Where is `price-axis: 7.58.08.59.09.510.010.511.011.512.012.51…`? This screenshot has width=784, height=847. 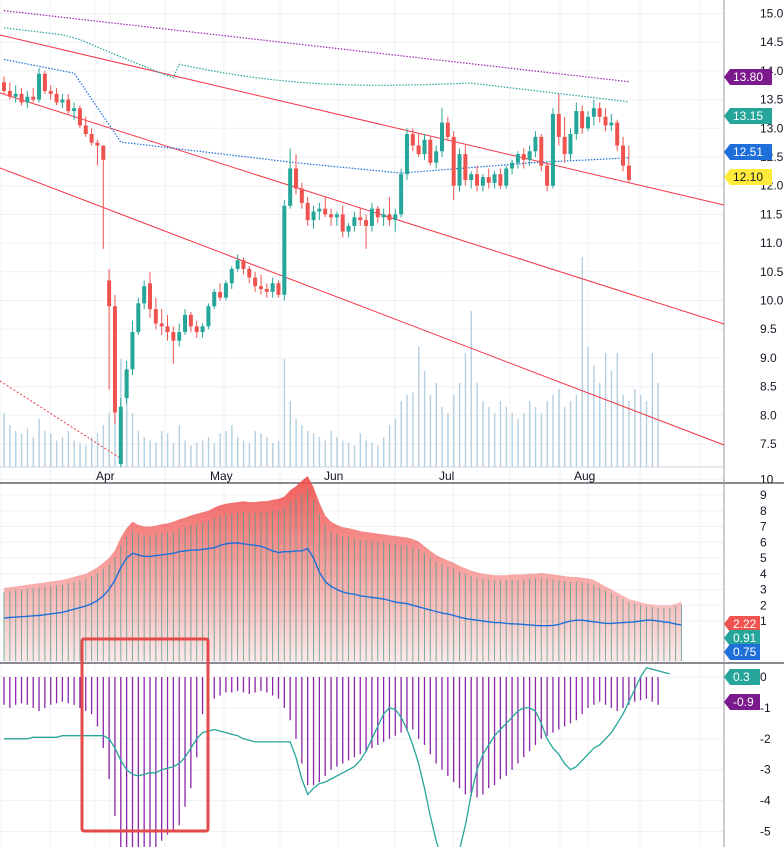 price-axis: 7.58.08.59.09.510.010.511.011.512.012.51… is located at coordinates (772, 423).